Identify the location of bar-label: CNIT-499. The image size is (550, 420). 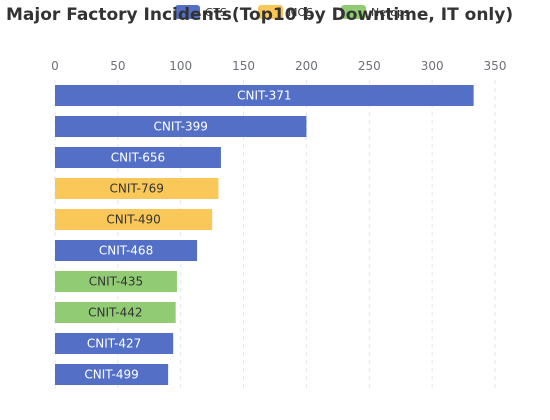
(111, 375).